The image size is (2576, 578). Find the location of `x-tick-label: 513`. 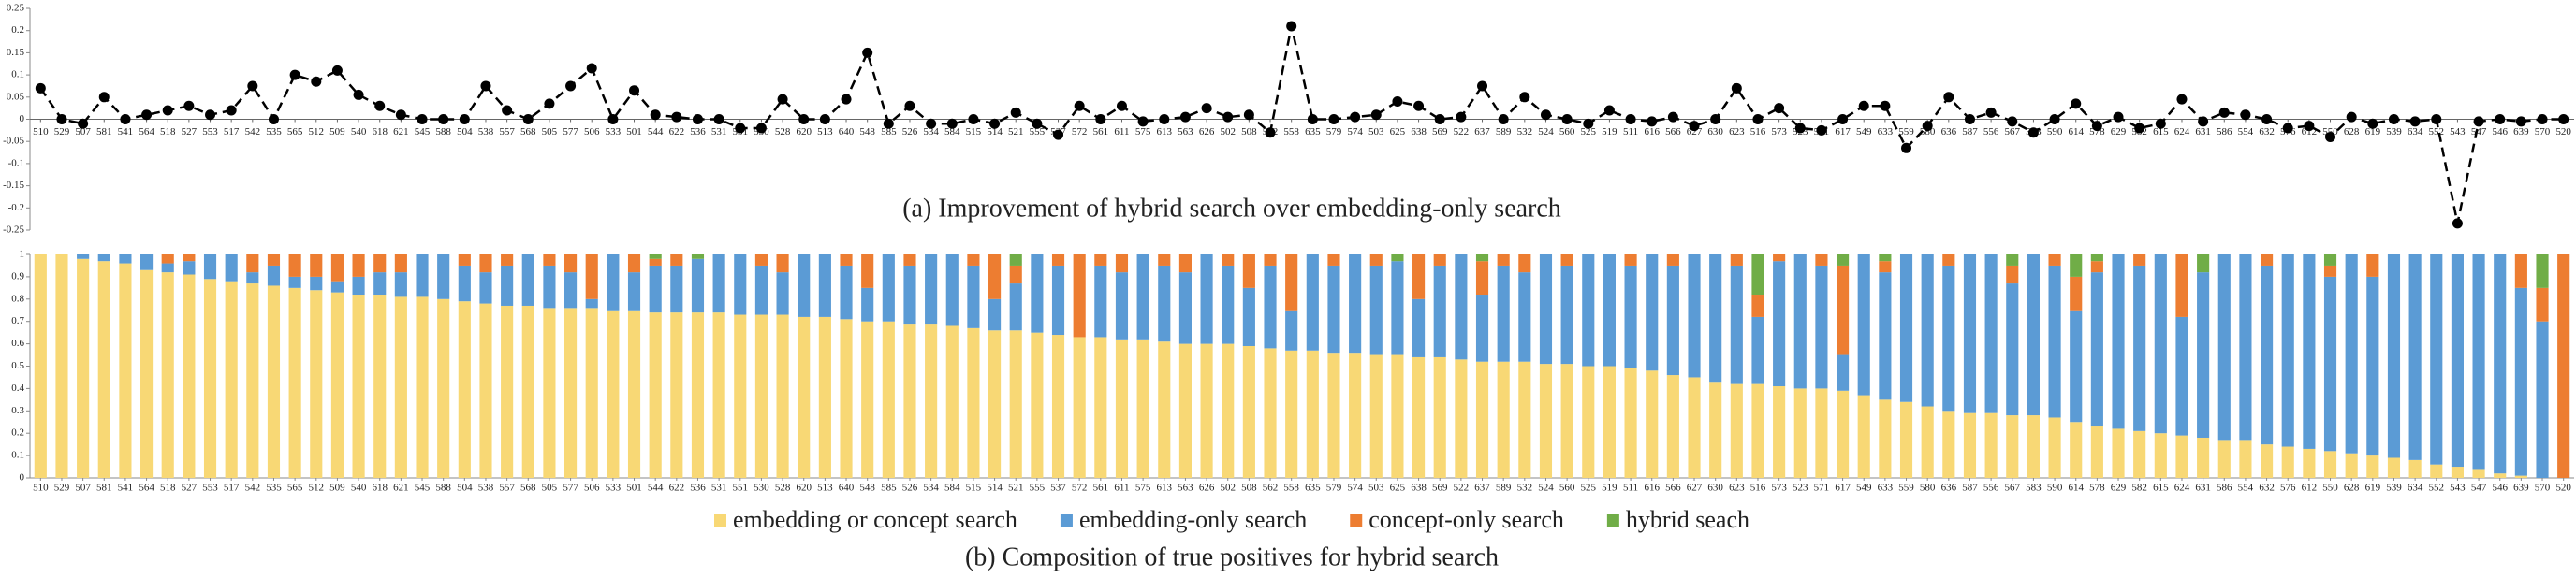

x-tick-label: 513 is located at coordinates (825, 131).